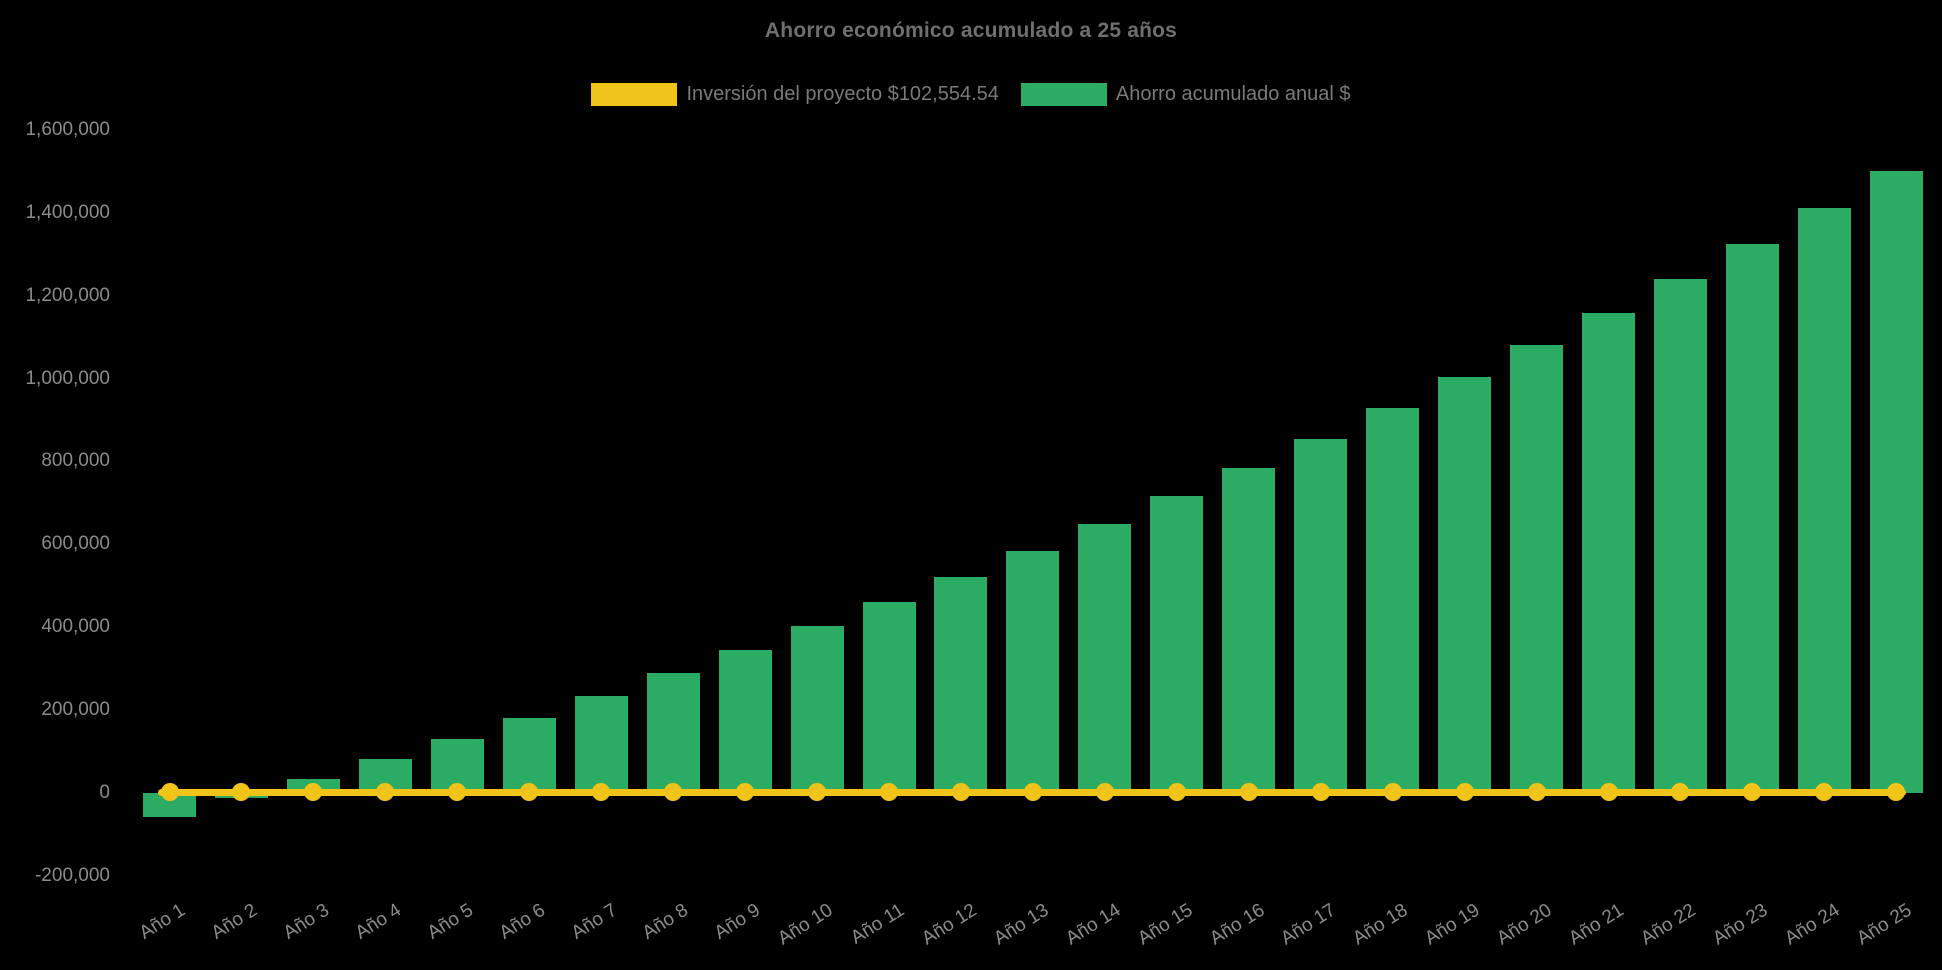  I want to click on bar-año-23, so click(1752, 518).